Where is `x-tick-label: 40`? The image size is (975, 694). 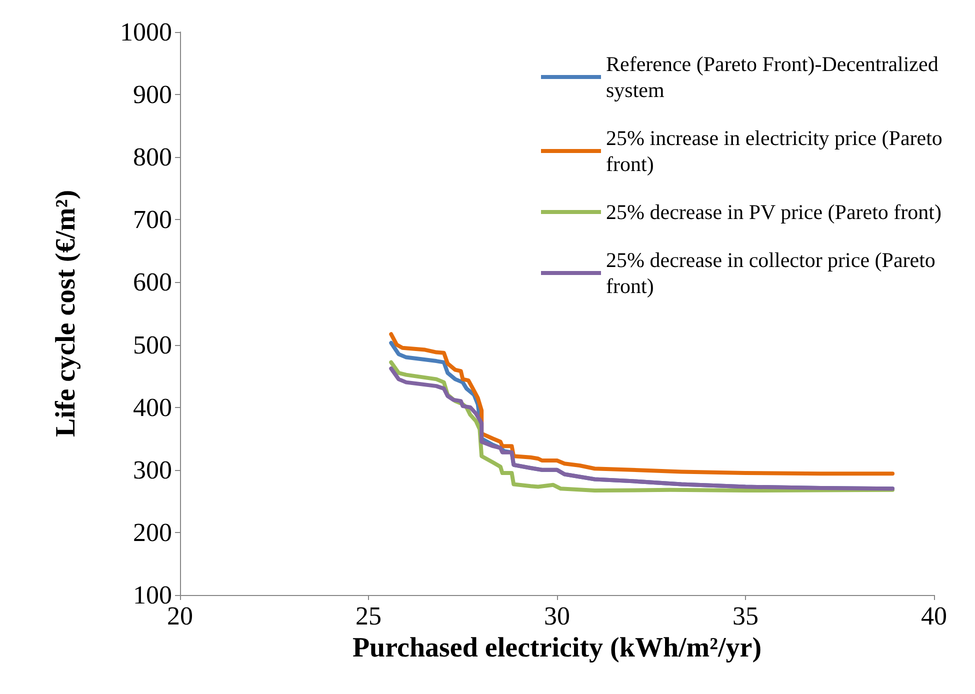 x-tick-label: 40 is located at coordinates (934, 616).